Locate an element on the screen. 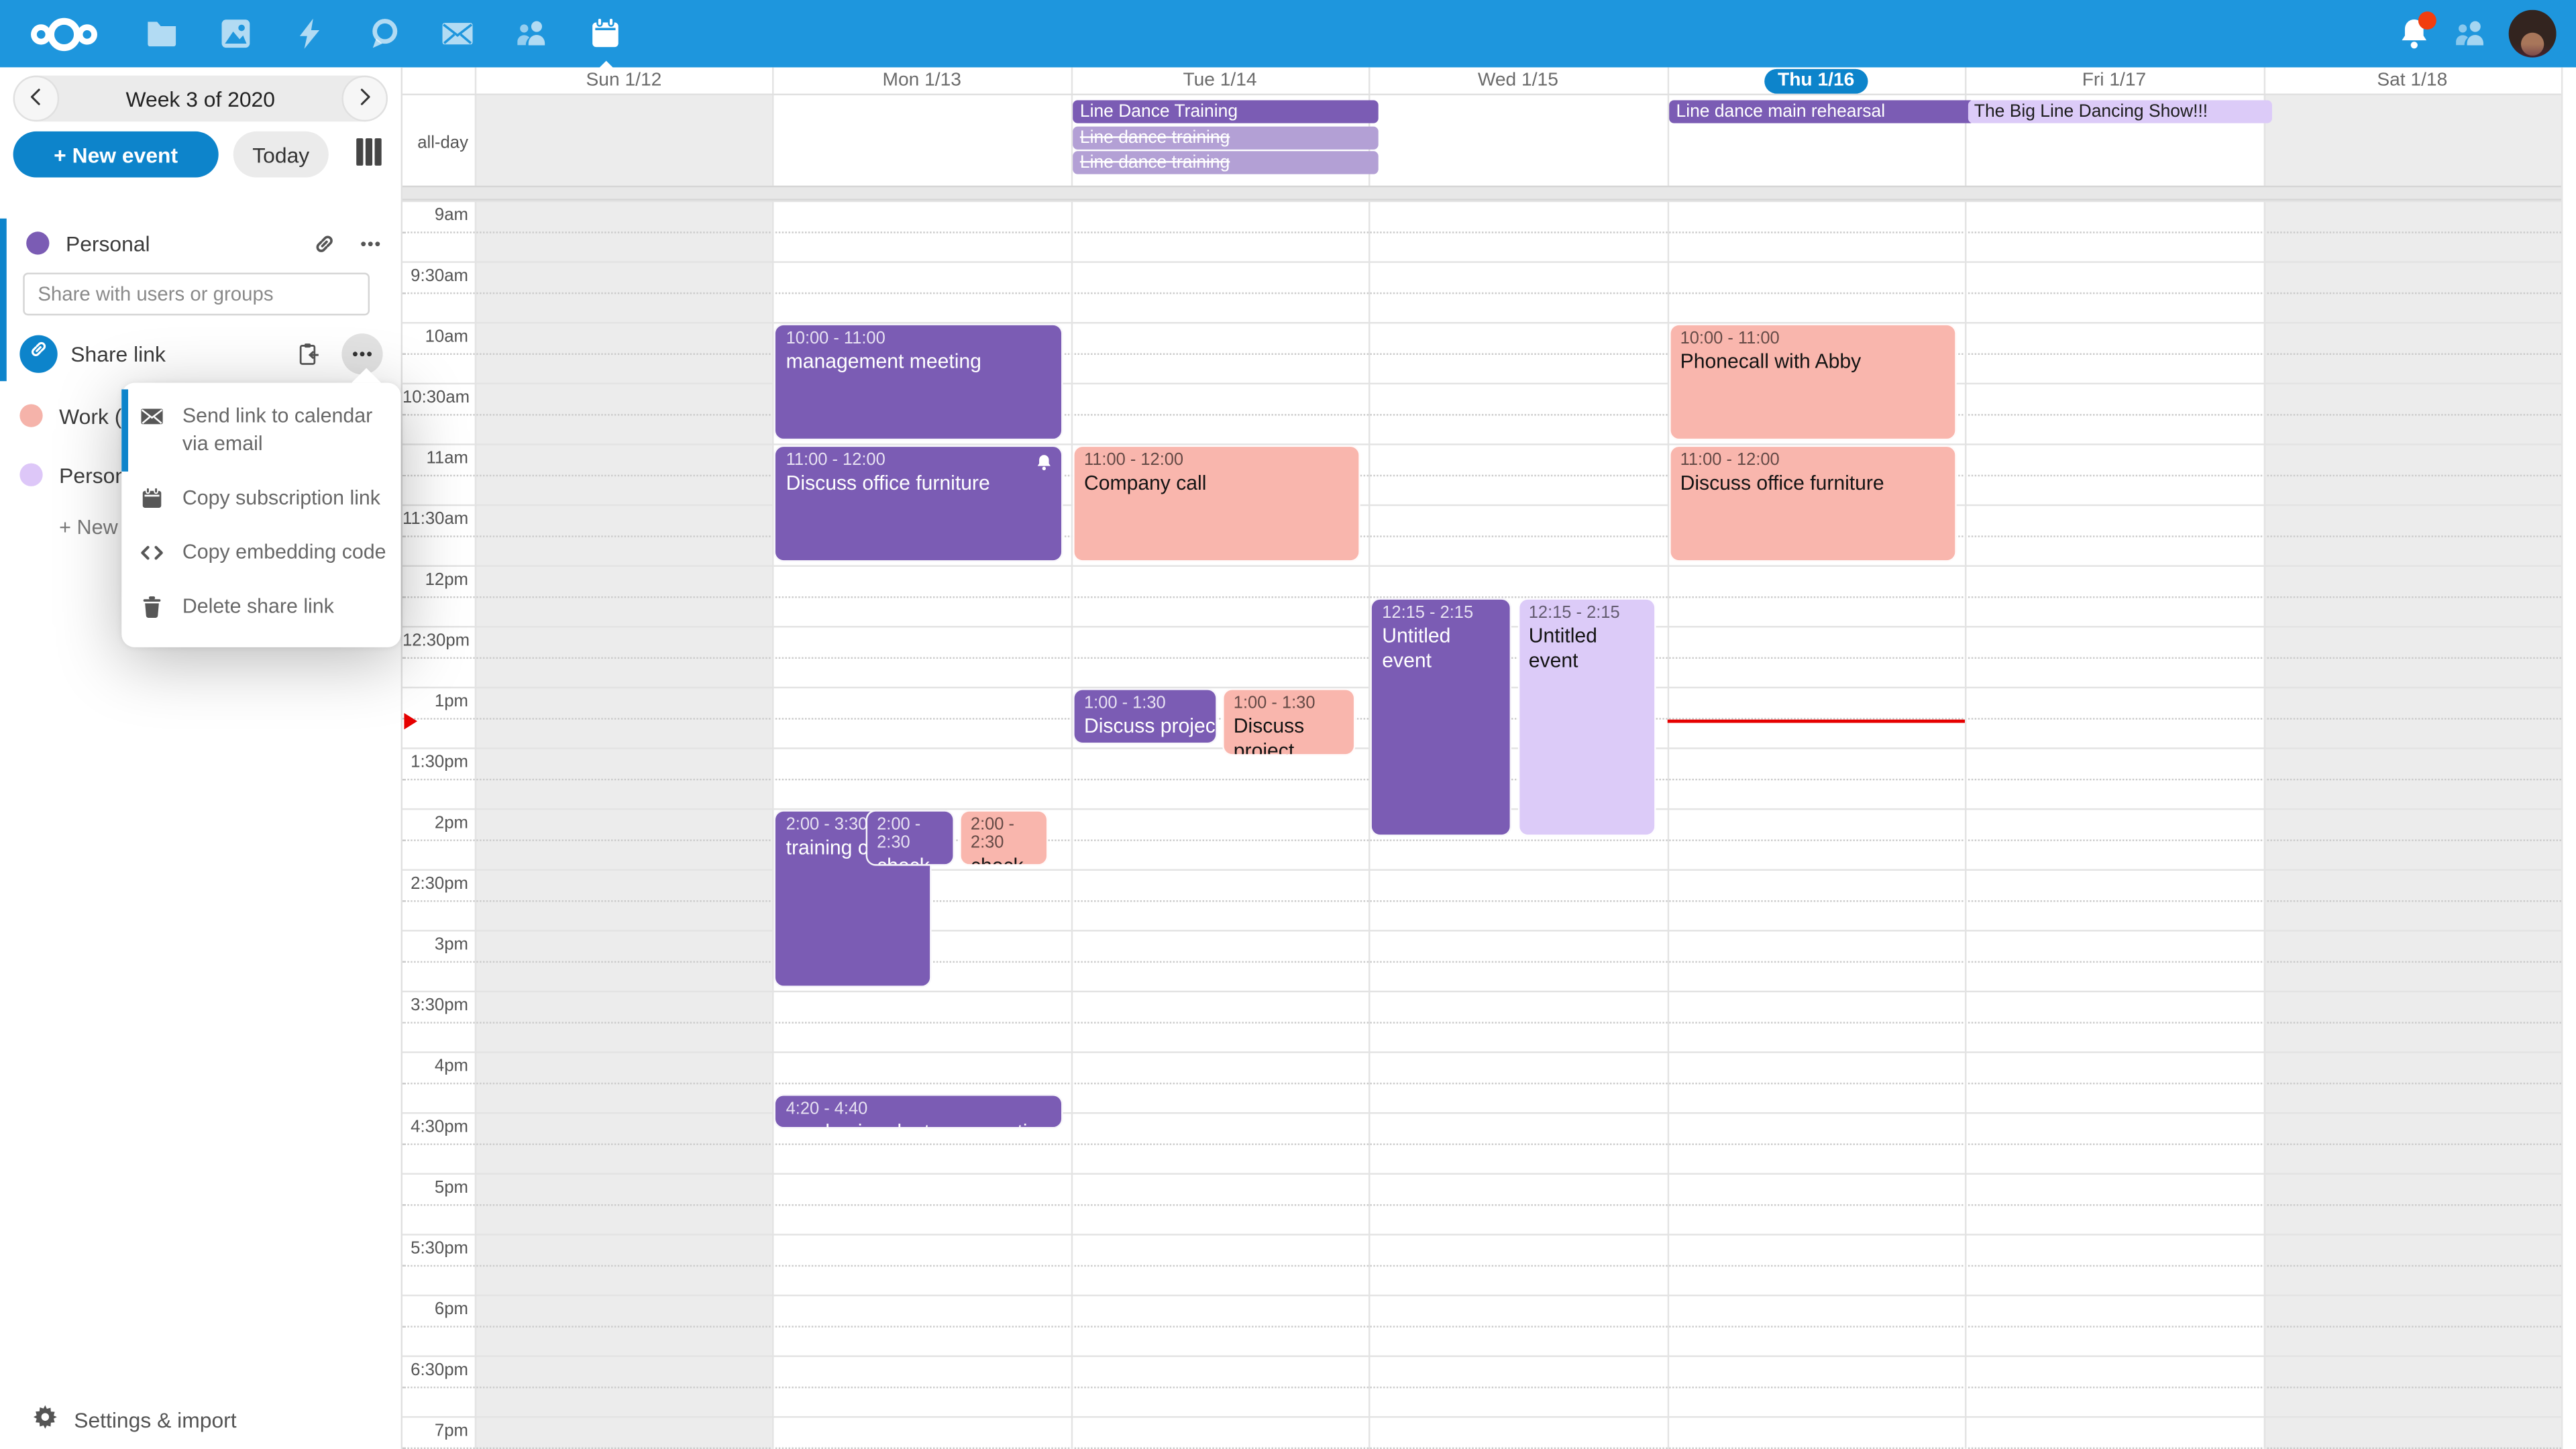 The image size is (2576, 1449). all-day-event: Line dance main rehearsal is located at coordinates (1821, 111).